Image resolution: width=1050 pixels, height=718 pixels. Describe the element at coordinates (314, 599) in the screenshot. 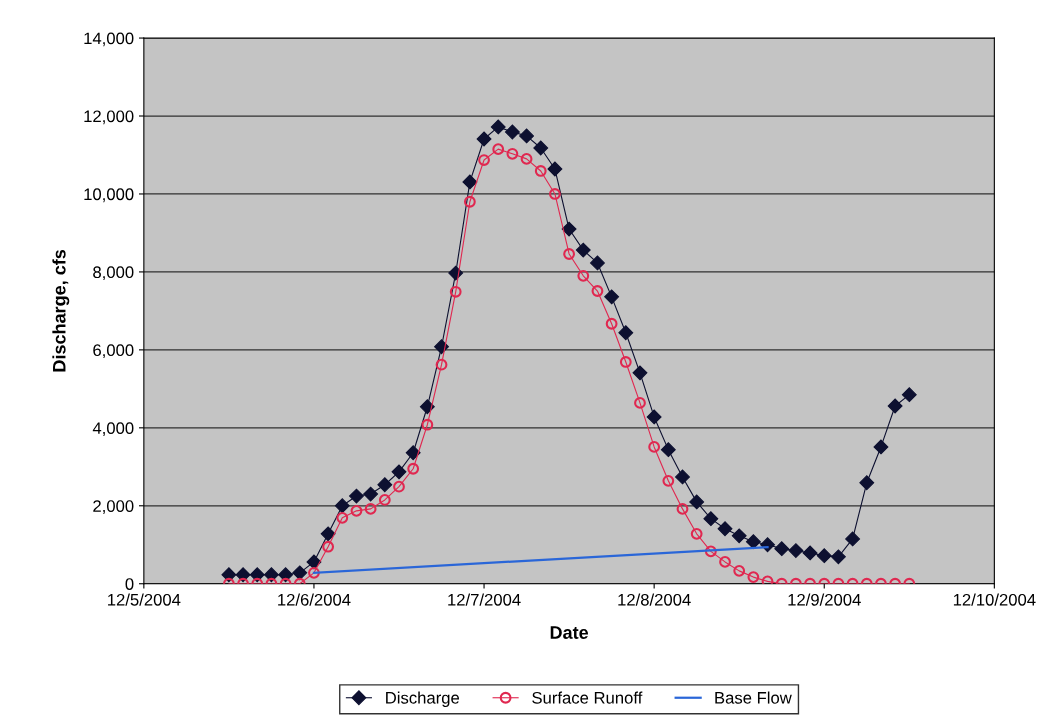

I see `x-tick-label: 12/6/2004` at that location.